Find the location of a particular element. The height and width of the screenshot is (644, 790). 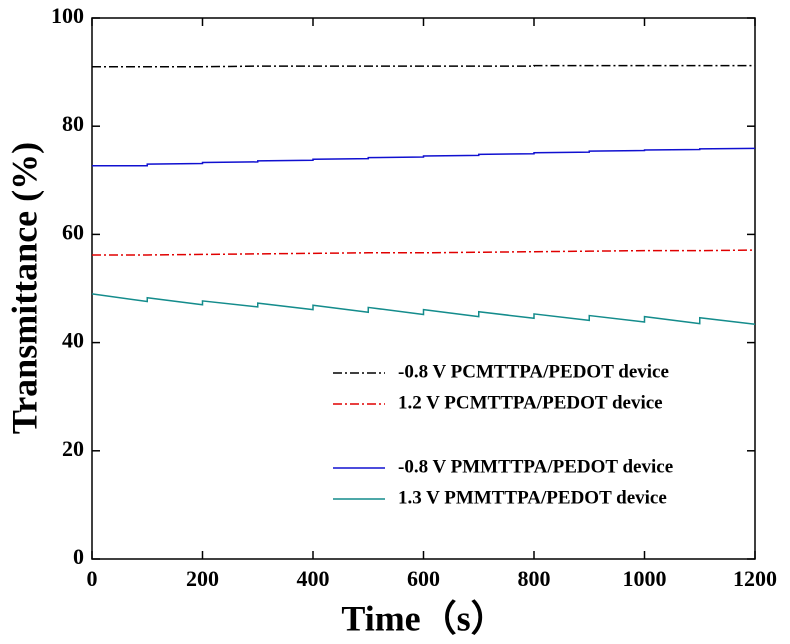

y-tick-label: 80 is located at coordinates (73, 123).